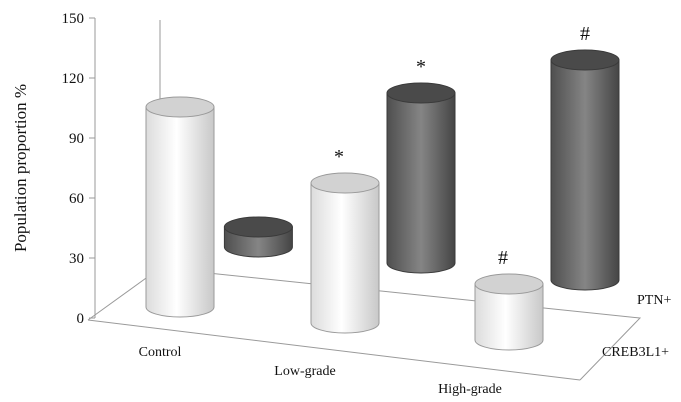  I want to click on y-tick-label: 30, so click(76, 259).